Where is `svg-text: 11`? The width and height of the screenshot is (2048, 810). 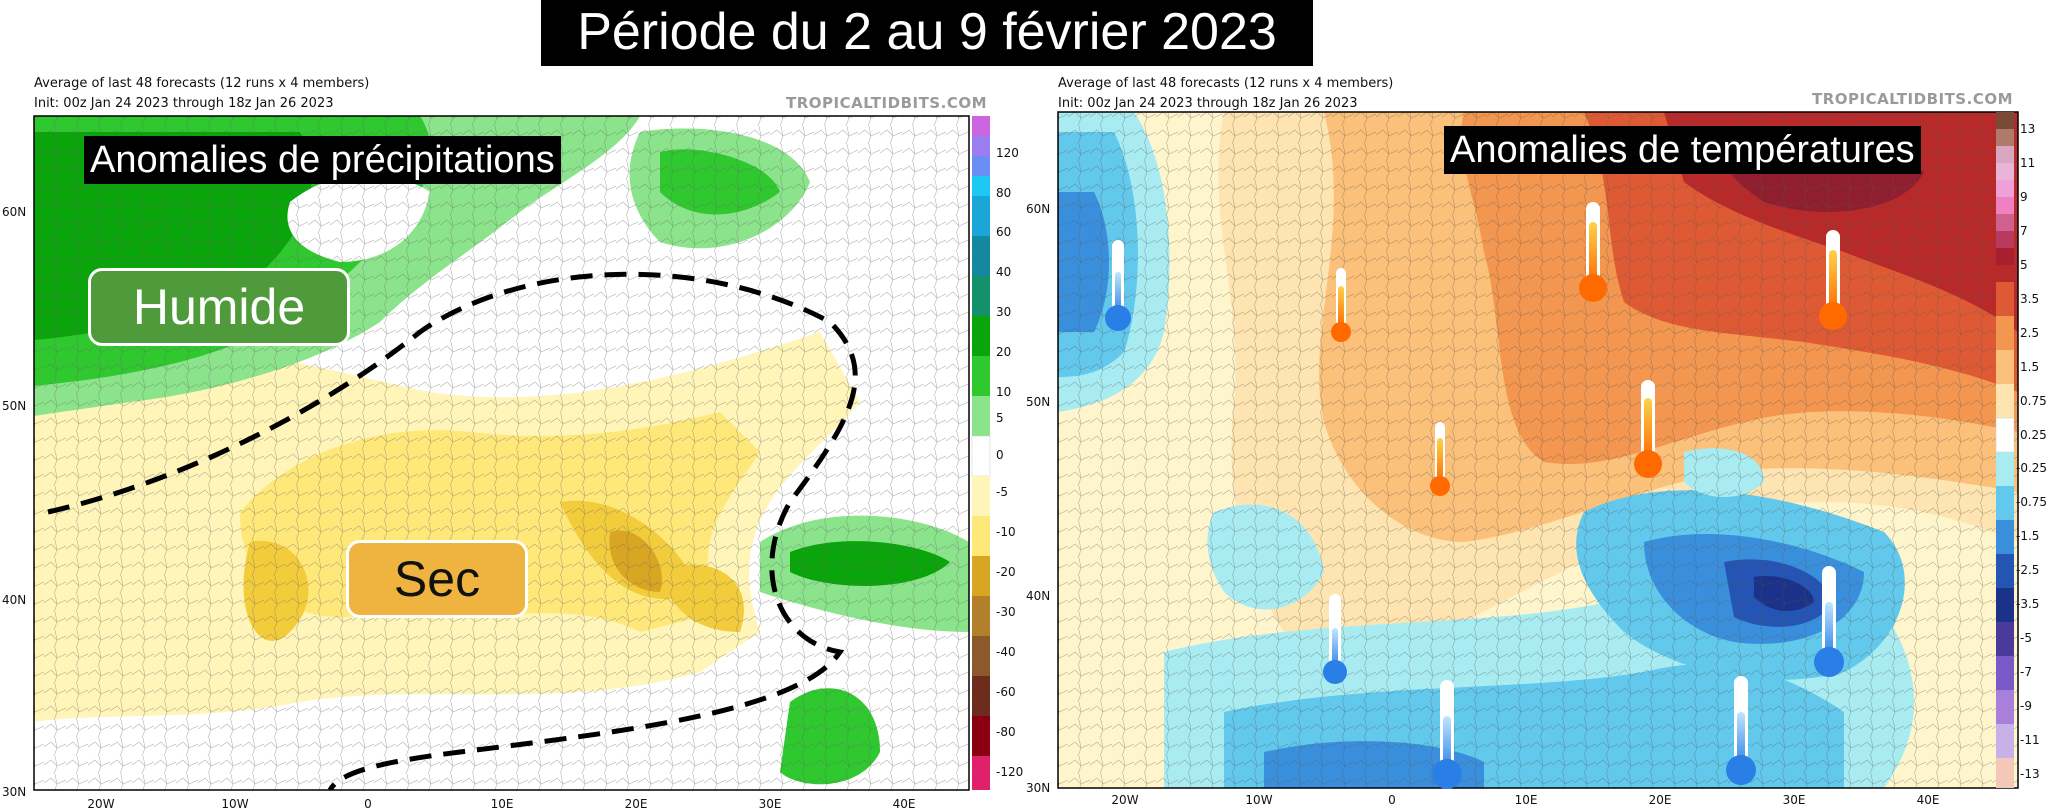 svg-text: 11 is located at coordinates (2027, 163).